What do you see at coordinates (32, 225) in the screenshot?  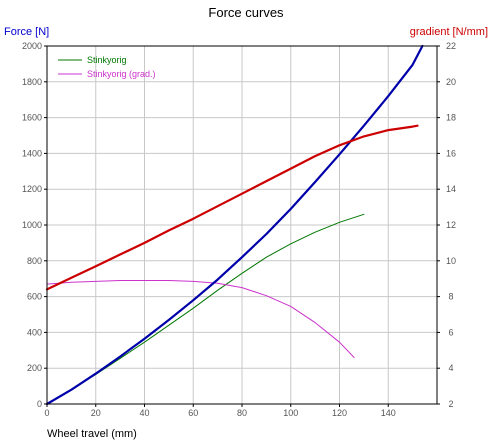 I see `y-tick-label: 1000` at bounding box center [32, 225].